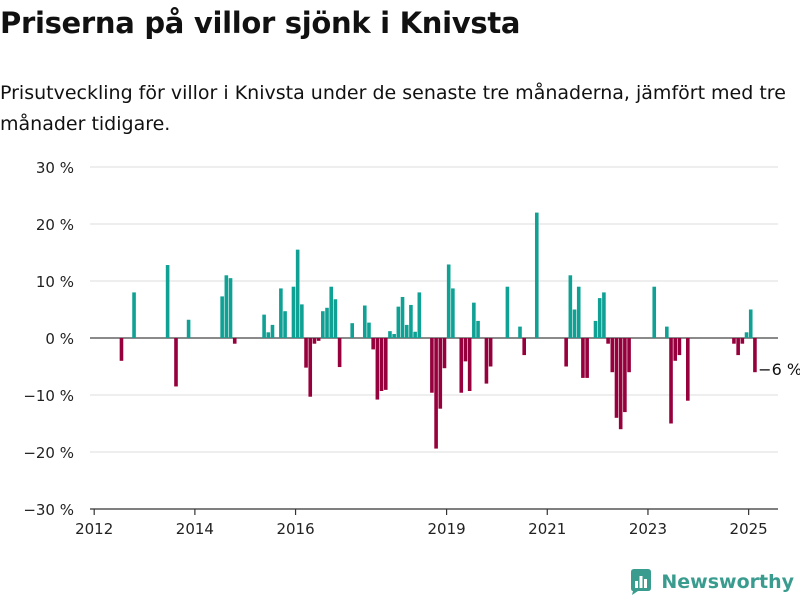  Describe the element at coordinates (55, 168) in the screenshot. I see `y-tick-label: 30 %` at that location.